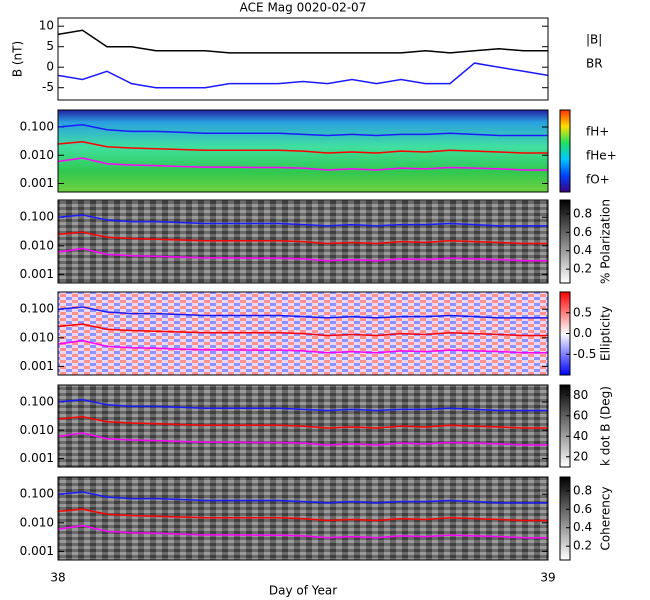 This screenshot has height=600, width=650. Describe the element at coordinates (547, 578) in the screenshot. I see `x-tick-label: 39` at that location.